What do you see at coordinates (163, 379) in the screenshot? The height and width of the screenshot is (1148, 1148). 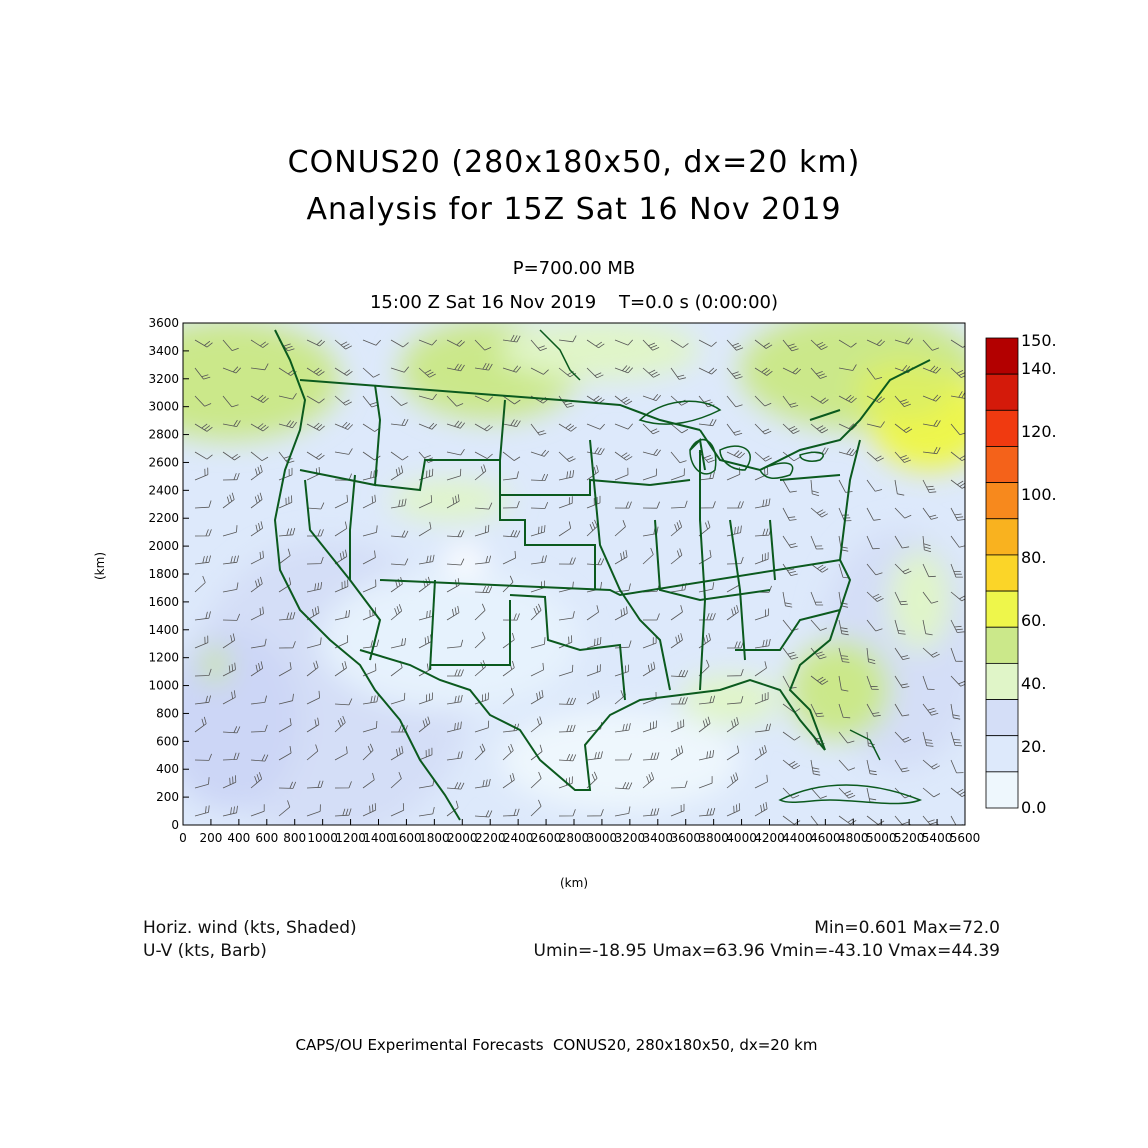 I see `y-tick-label: 3200` at bounding box center [163, 379].